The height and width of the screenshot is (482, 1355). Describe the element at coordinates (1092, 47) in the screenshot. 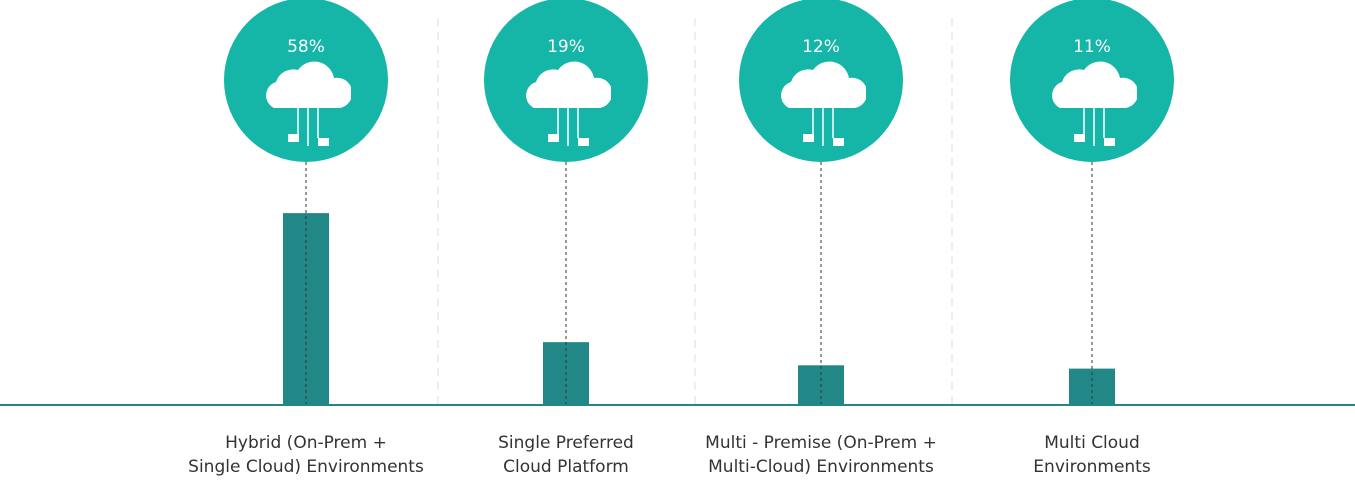

I see `value-label: 11%` at that location.